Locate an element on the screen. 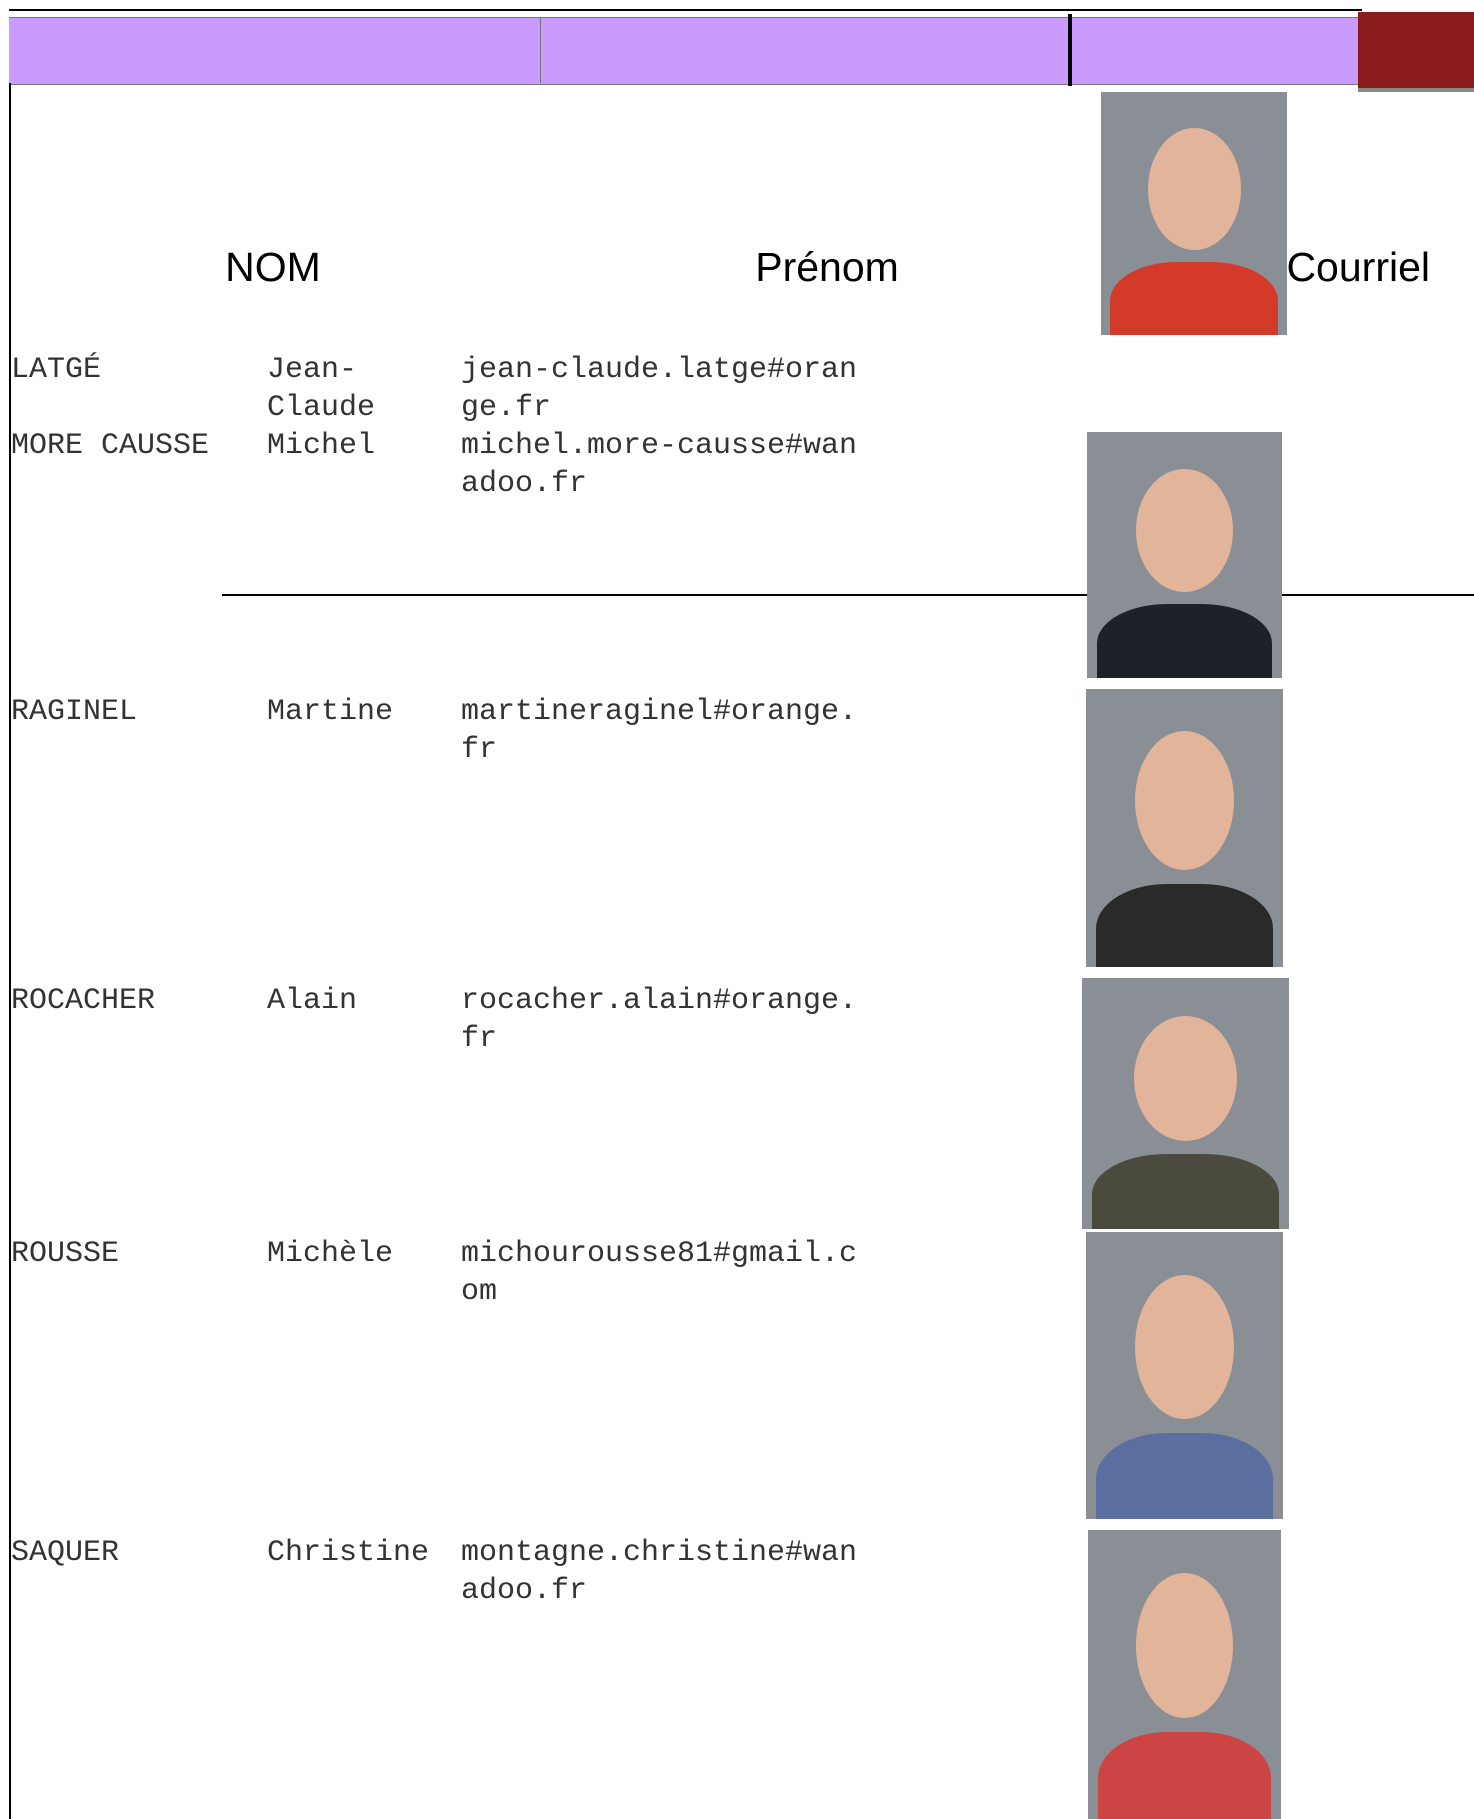 The height and width of the screenshot is (1819, 1474). column-header: NOM is located at coordinates (273, 267).